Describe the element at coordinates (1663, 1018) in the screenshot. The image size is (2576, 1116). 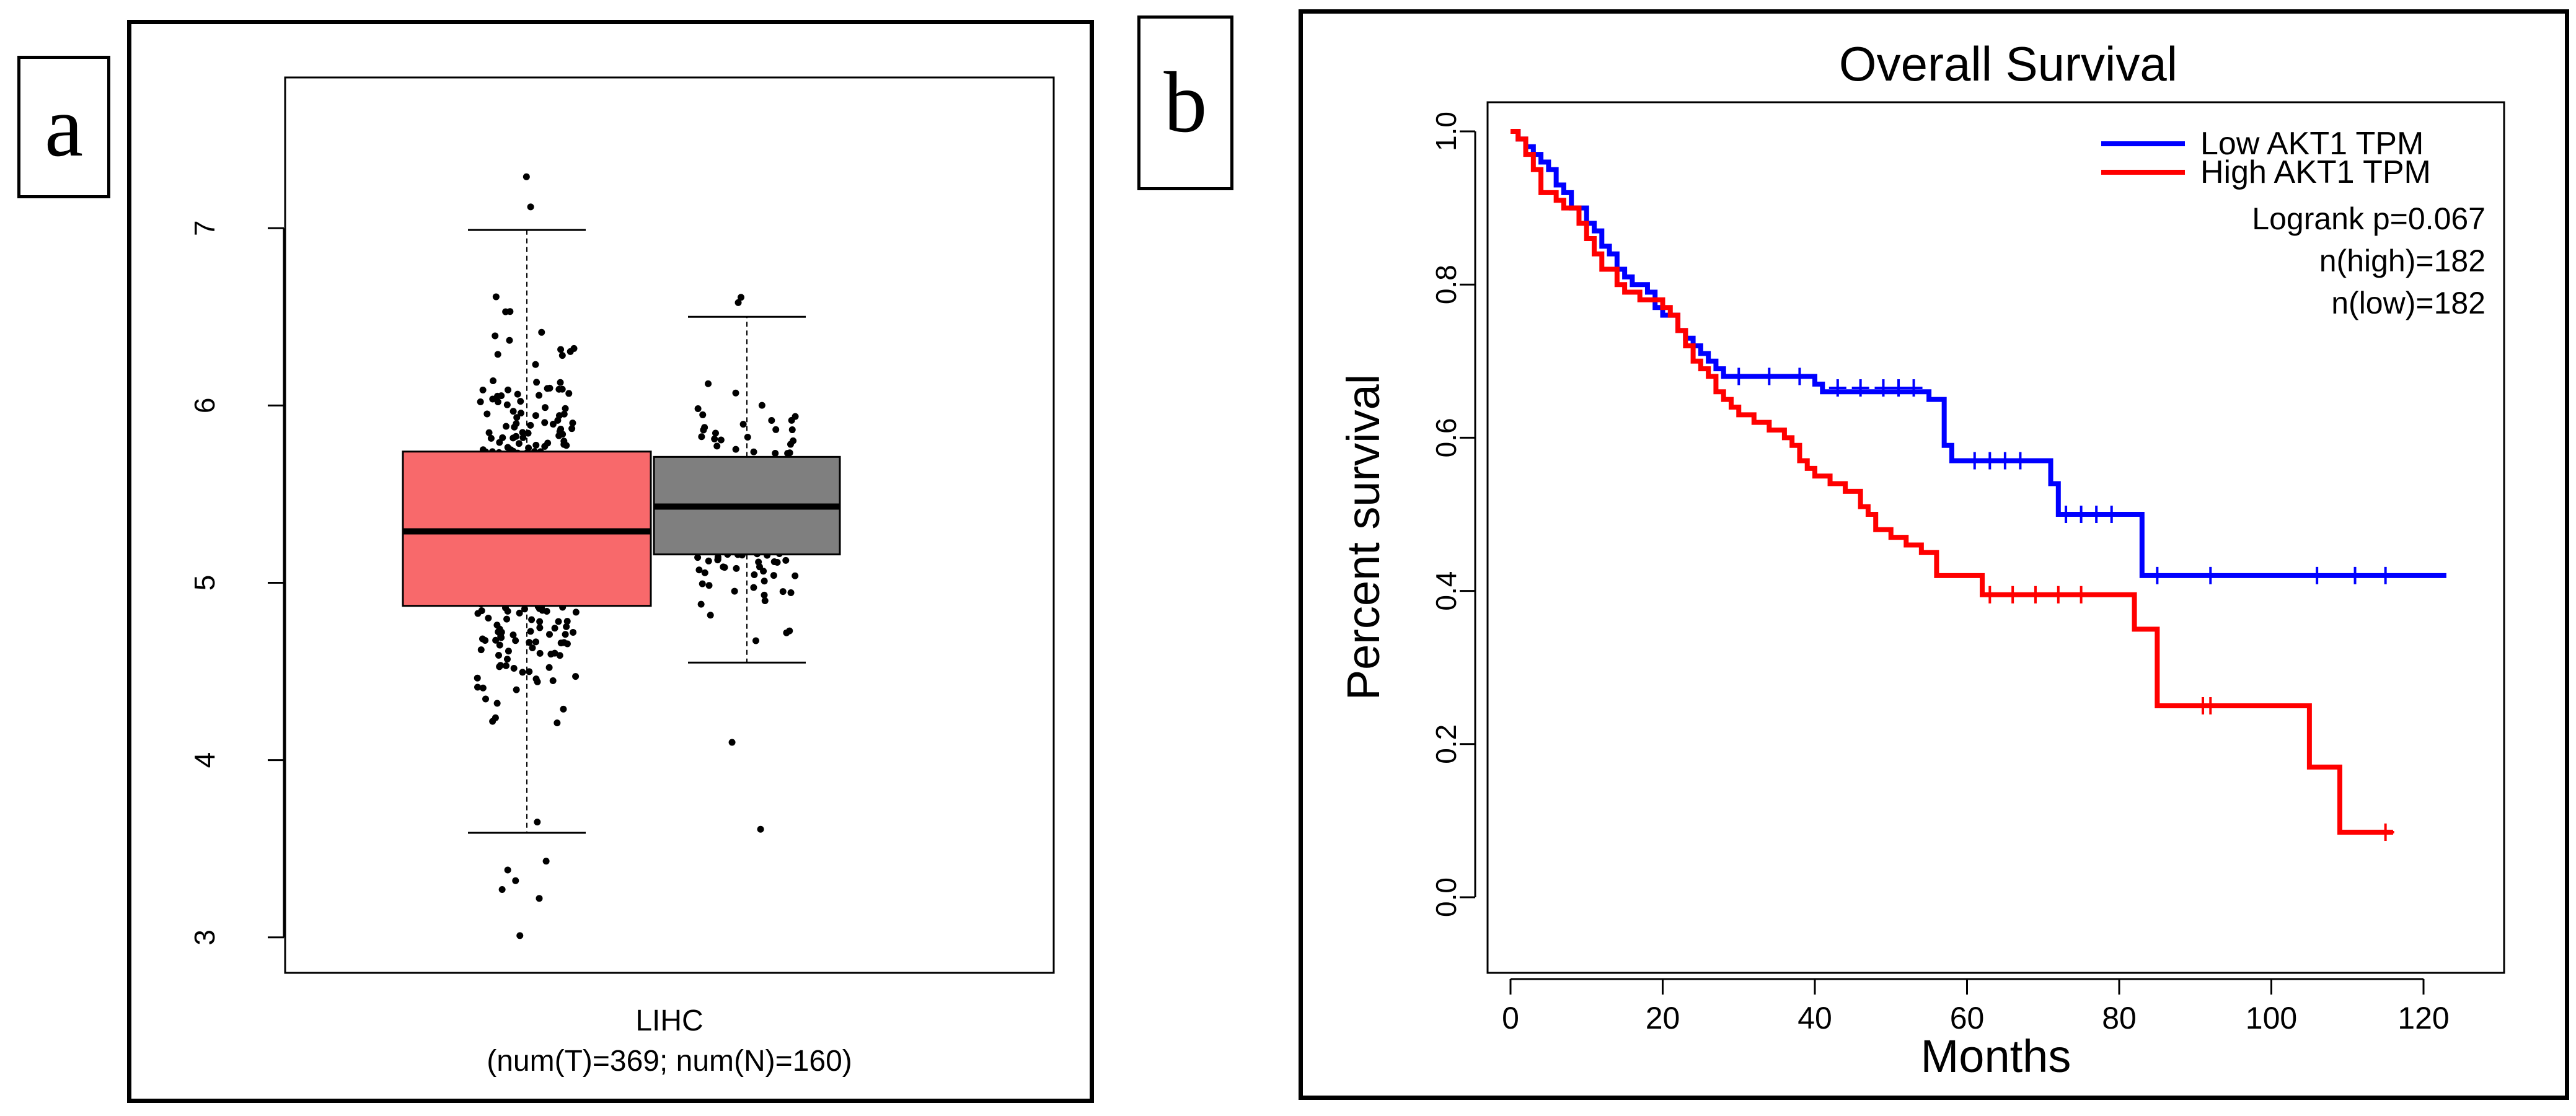
I see `km-x-tick-label: 20` at that location.